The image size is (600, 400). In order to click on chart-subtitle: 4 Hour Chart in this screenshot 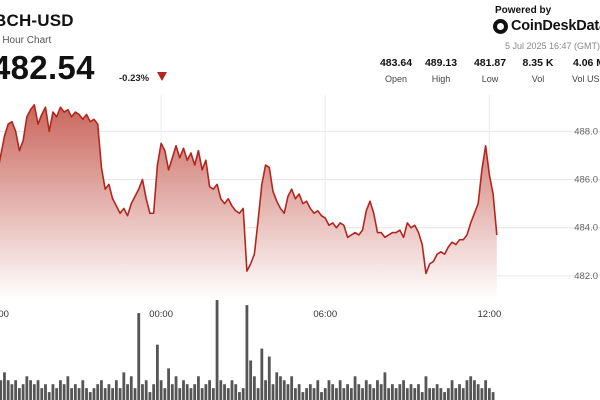, I will do `click(26, 40)`.